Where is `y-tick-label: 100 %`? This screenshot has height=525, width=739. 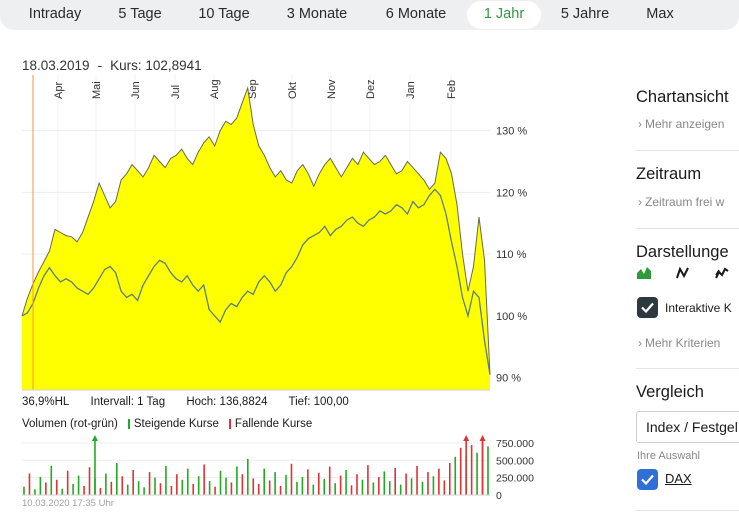
y-tick-label: 100 % is located at coordinates (511, 317).